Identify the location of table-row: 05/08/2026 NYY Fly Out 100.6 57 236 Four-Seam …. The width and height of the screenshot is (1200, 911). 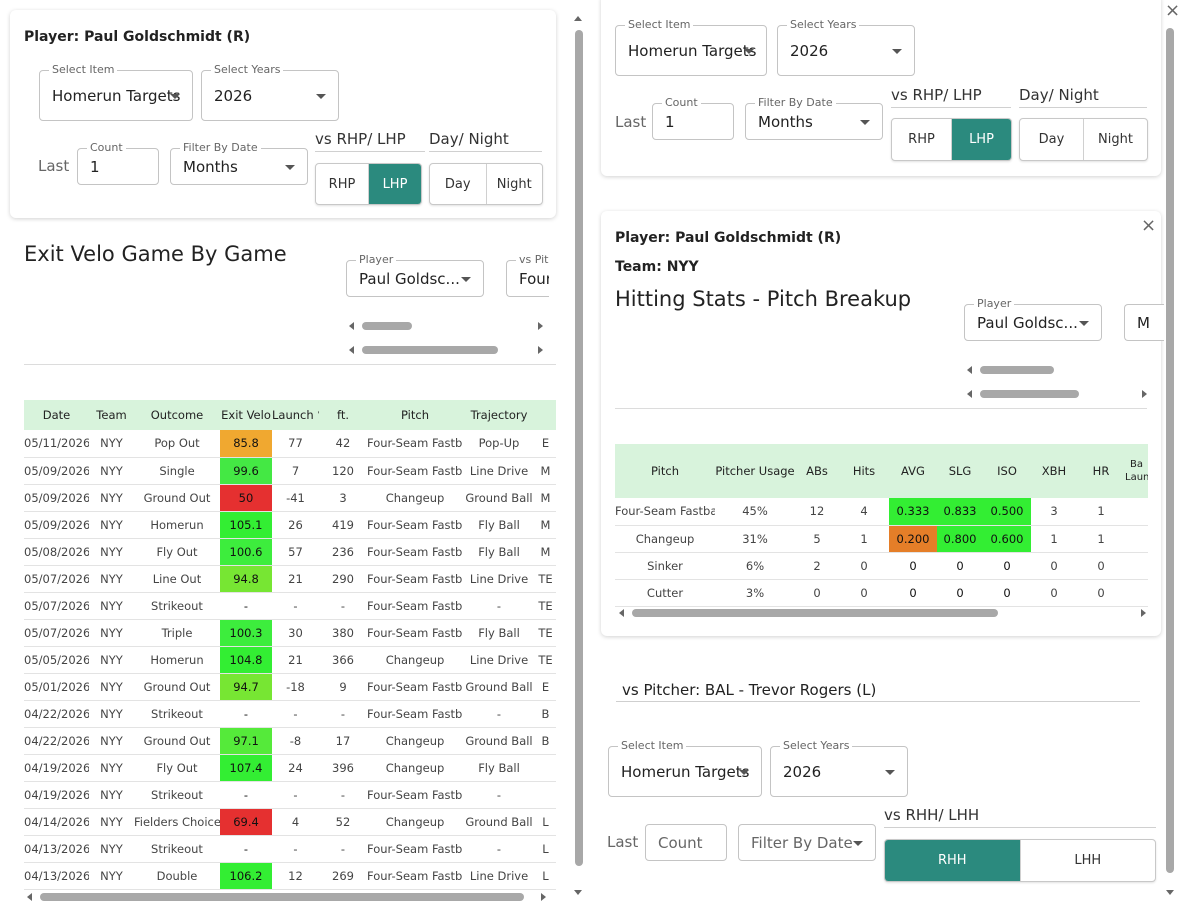
(290, 552).